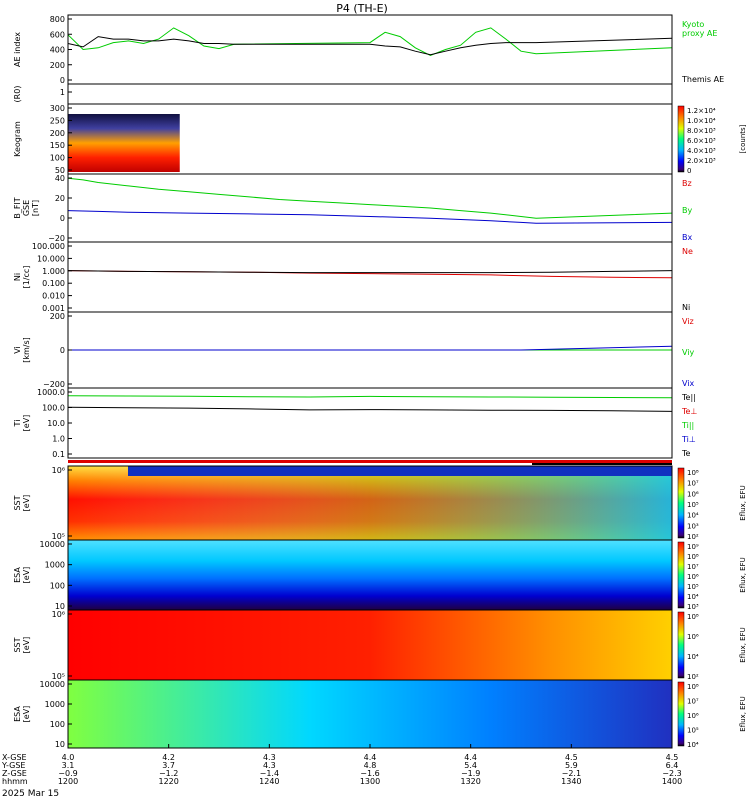  Describe the element at coordinates (688, 397) in the screenshot. I see `legend-entry: Te||` at that location.